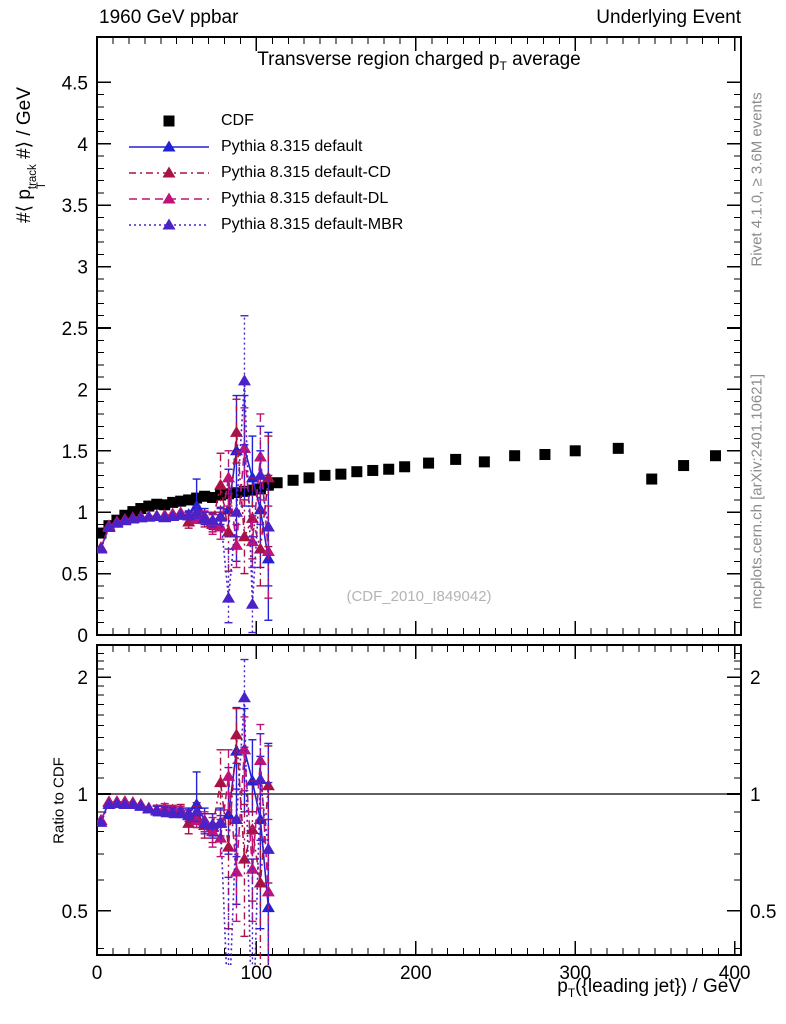 This screenshot has height=1024, width=786. What do you see at coordinates (82, 145) in the screenshot?
I see `svg-text: 4` at bounding box center [82, 145].